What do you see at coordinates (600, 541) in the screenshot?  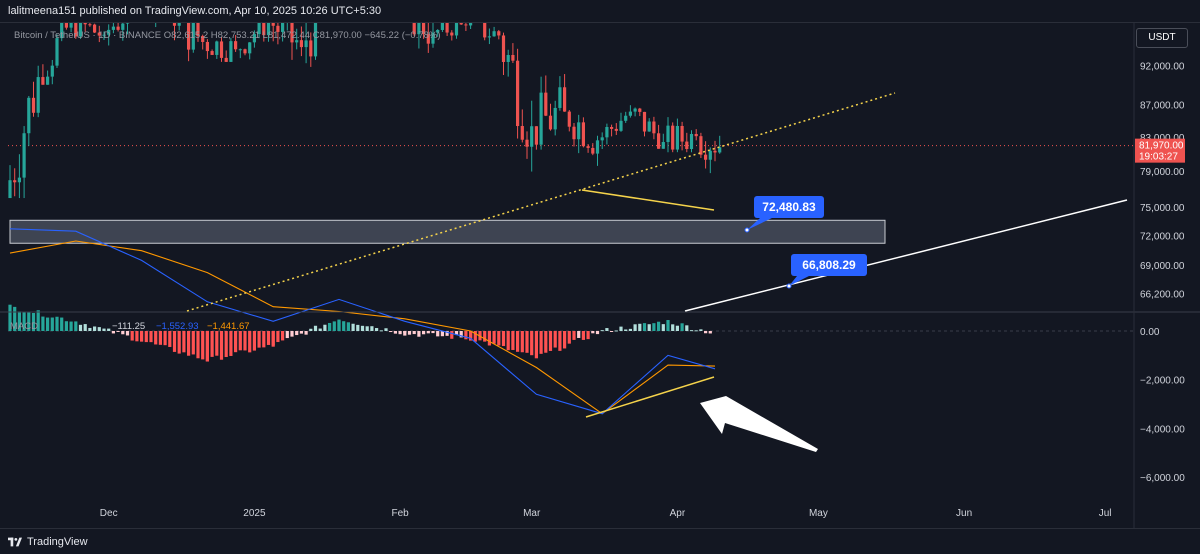 I see `bottom-bar: TradingView` at bounding box center [600, 541].